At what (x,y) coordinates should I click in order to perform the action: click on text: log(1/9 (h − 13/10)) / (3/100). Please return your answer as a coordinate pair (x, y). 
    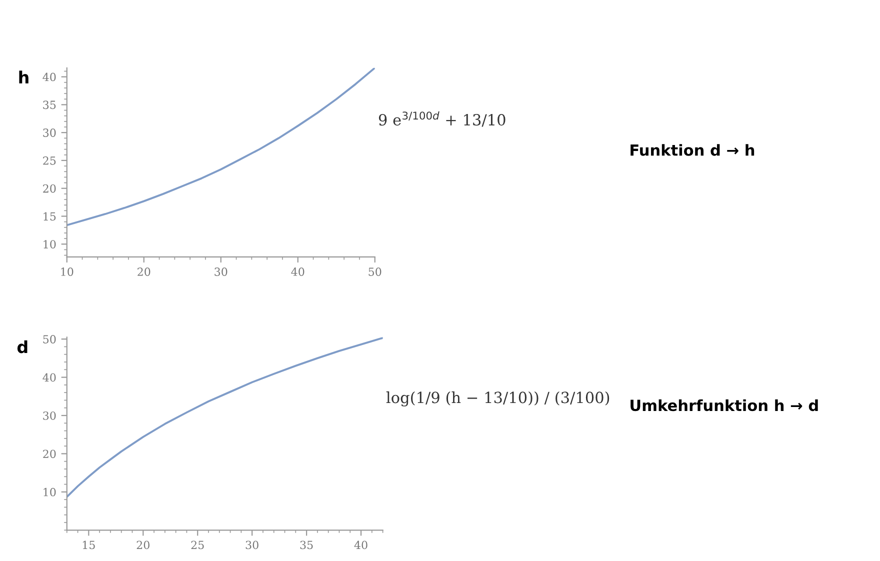
    Looking at the image, I should click on (498, 398).